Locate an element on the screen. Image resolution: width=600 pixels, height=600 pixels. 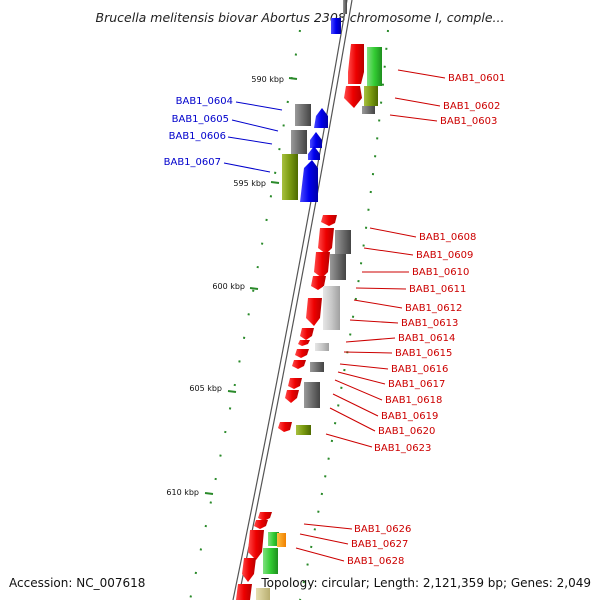
gene-label-bab1-0603: BAB1_0603 is located at coordinates (468, 121).